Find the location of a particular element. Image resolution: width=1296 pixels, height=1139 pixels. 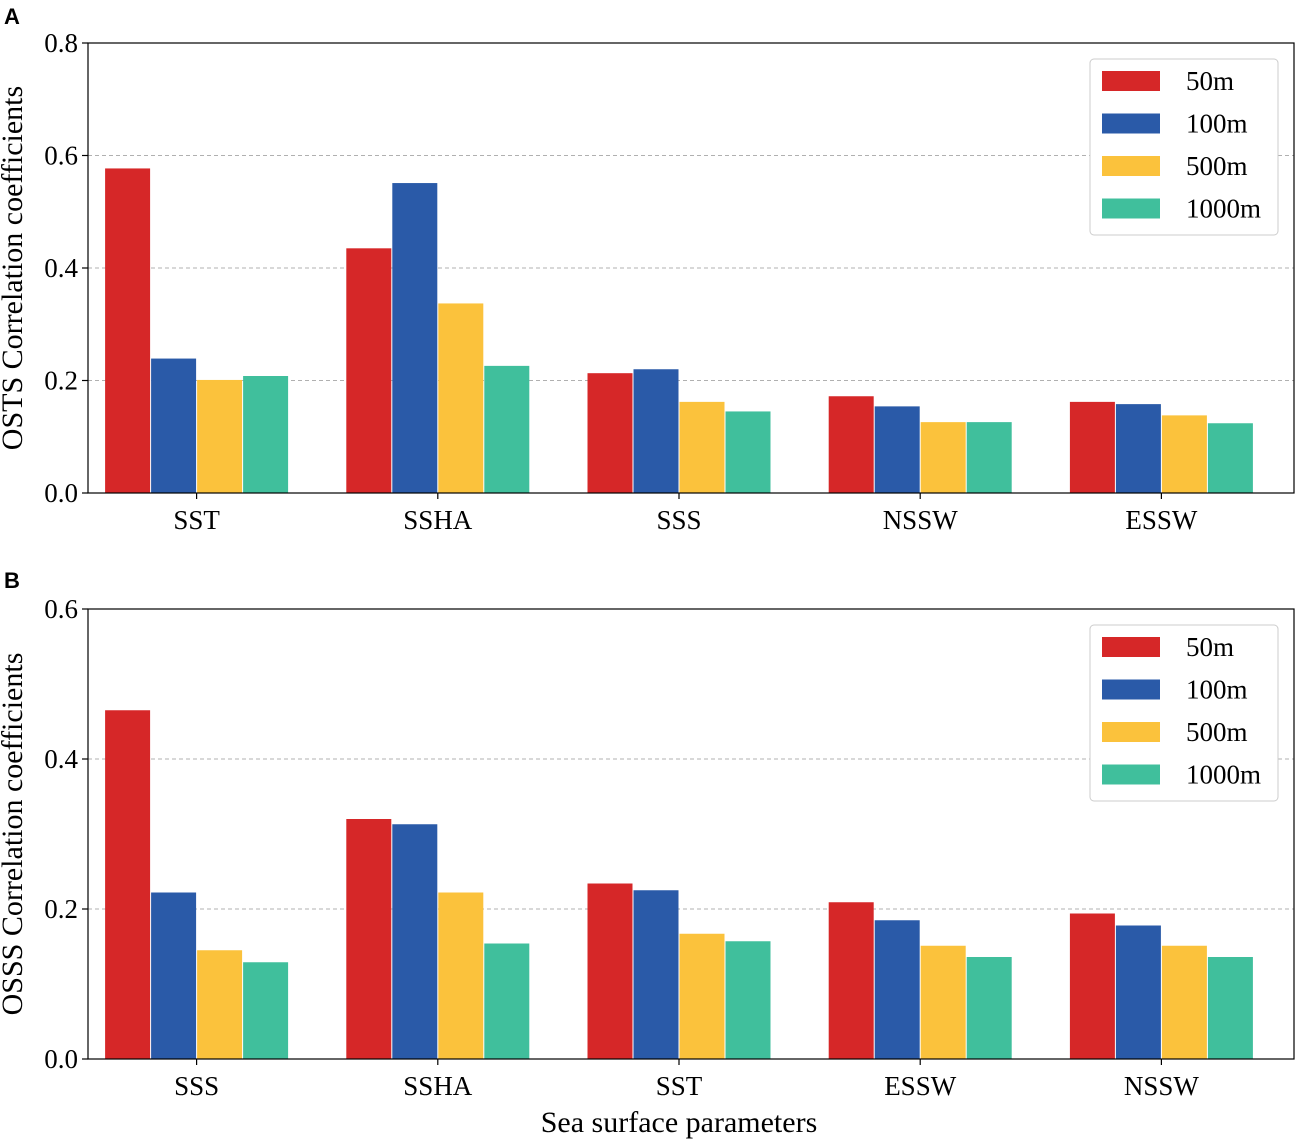

x-axis-label: Sea surface parameters is located at coordinates (679, 1122).